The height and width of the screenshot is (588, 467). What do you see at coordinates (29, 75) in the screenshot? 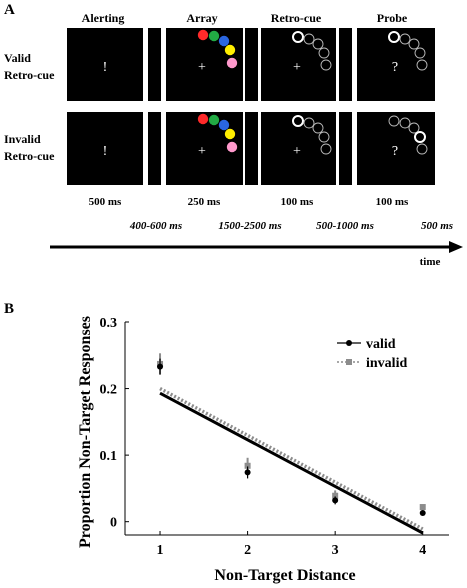
I see `row-label-valid-line2: Retro-cue` at bounding box center [29, 75].